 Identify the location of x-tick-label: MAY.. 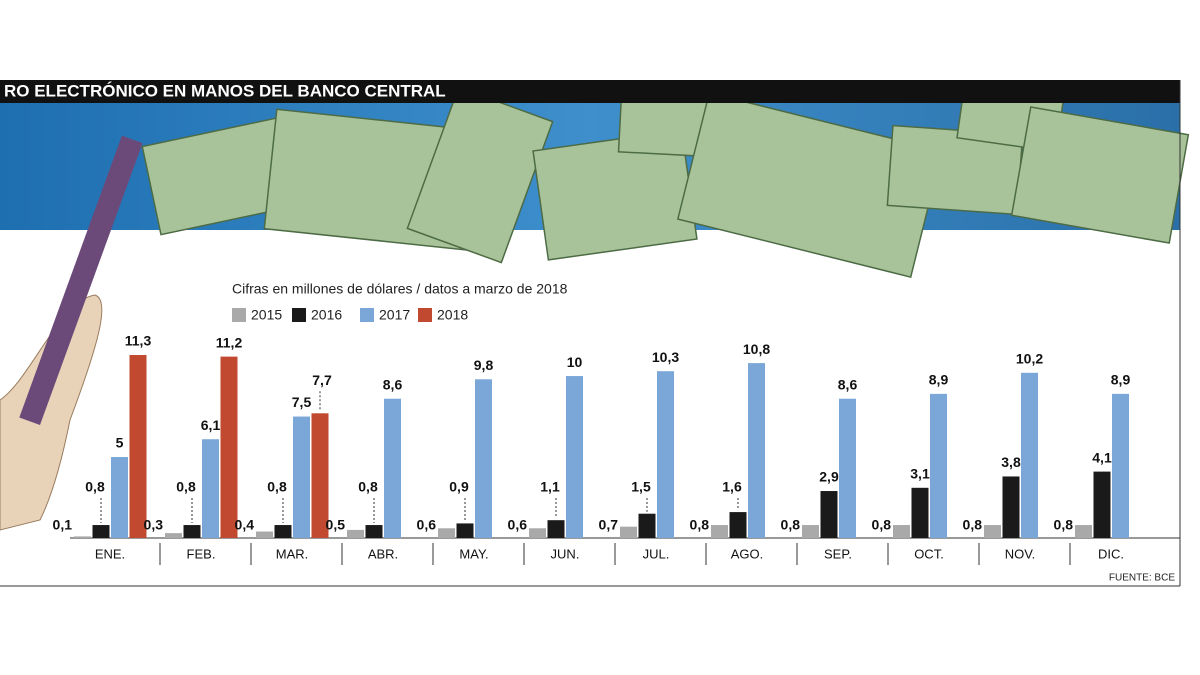
(473, 553).